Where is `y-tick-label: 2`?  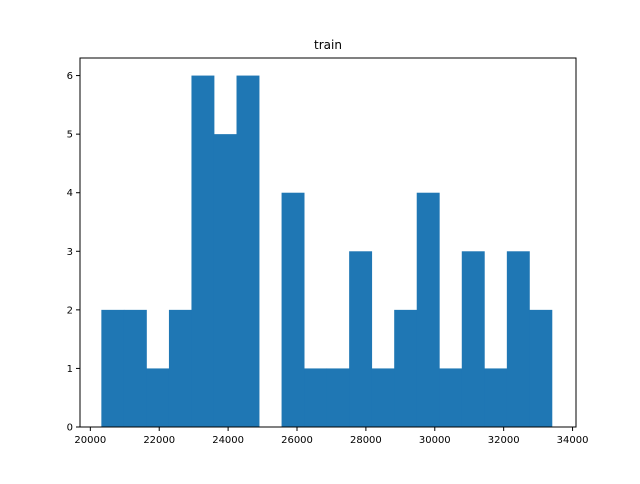
y-tick-label: 2 is located at coordinates (70, 310).